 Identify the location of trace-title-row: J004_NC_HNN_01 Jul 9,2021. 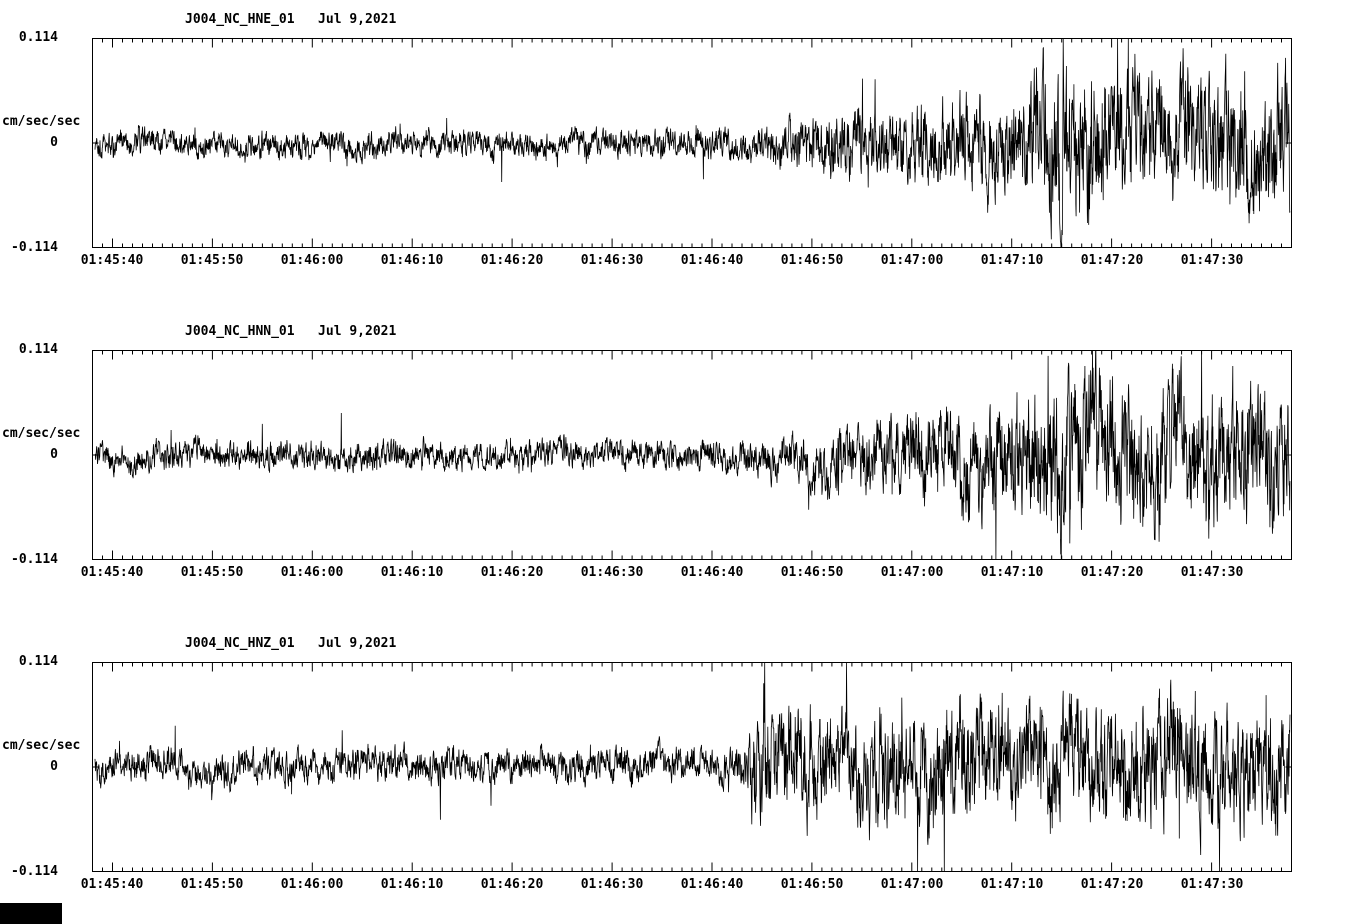
(679, 337).